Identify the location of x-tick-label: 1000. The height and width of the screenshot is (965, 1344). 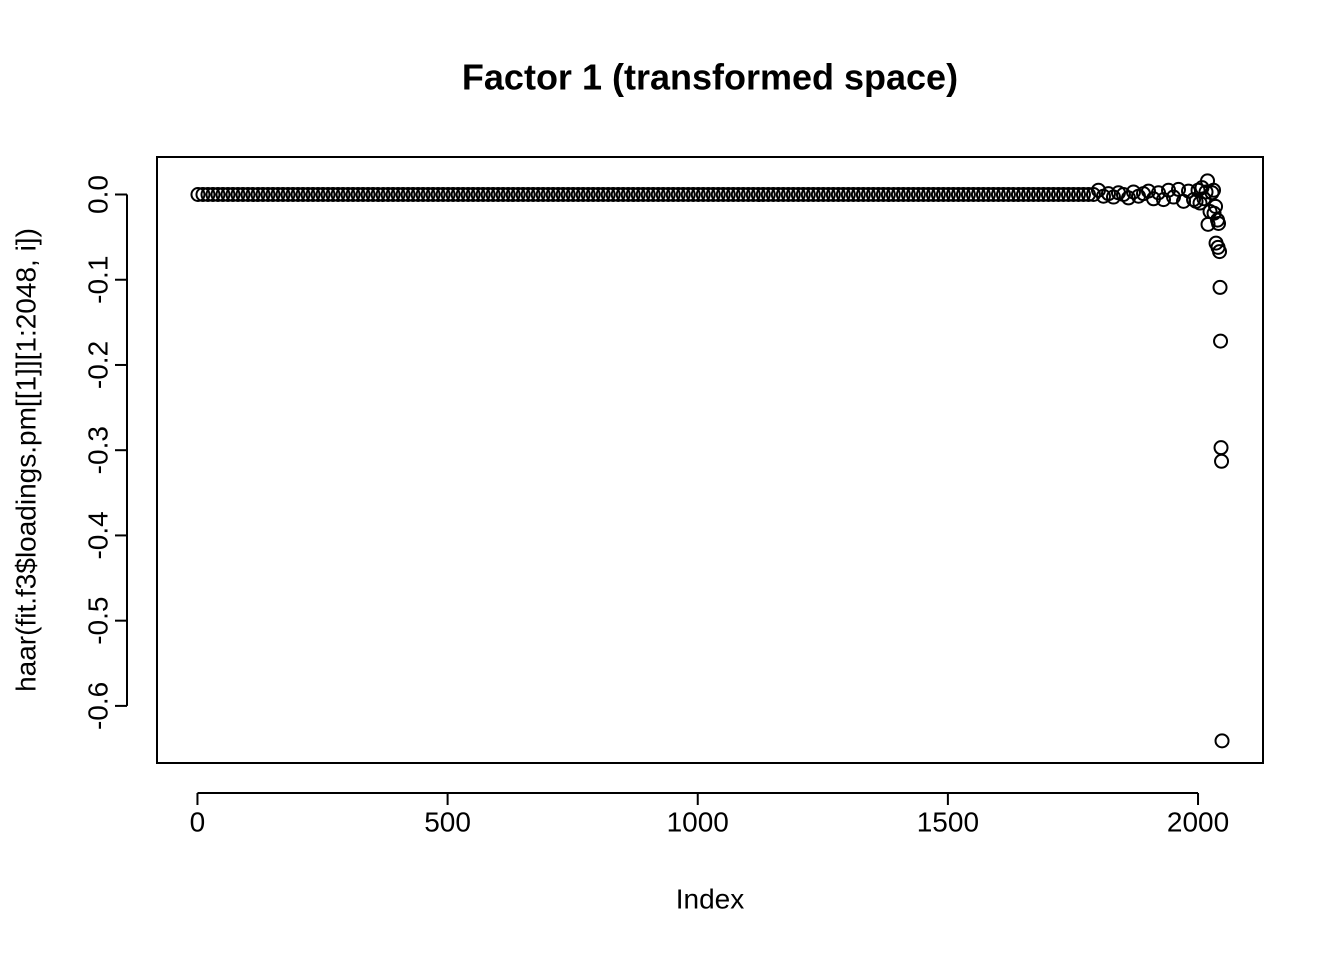
(698, 821).